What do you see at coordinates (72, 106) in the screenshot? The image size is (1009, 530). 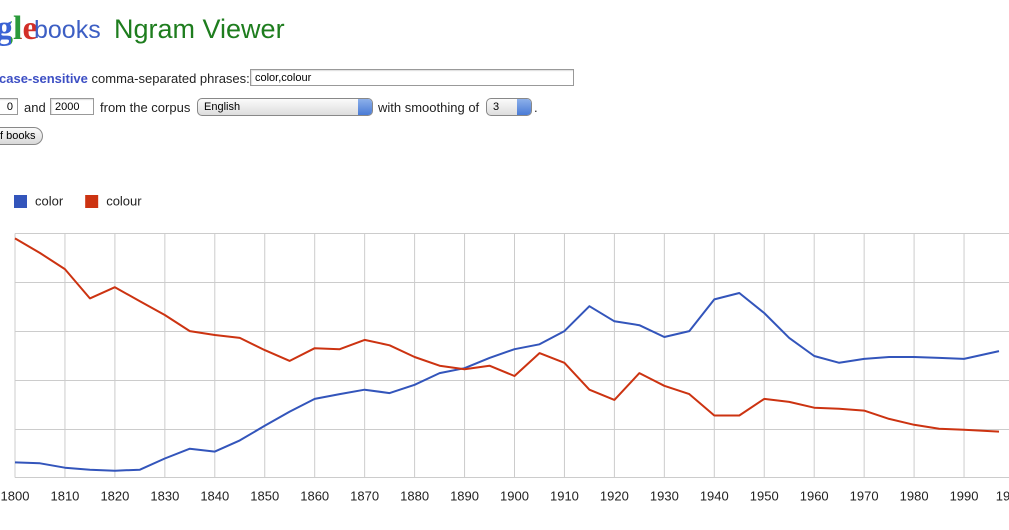 I see `end-year-input: 2000` at bounding box center [72, 106].